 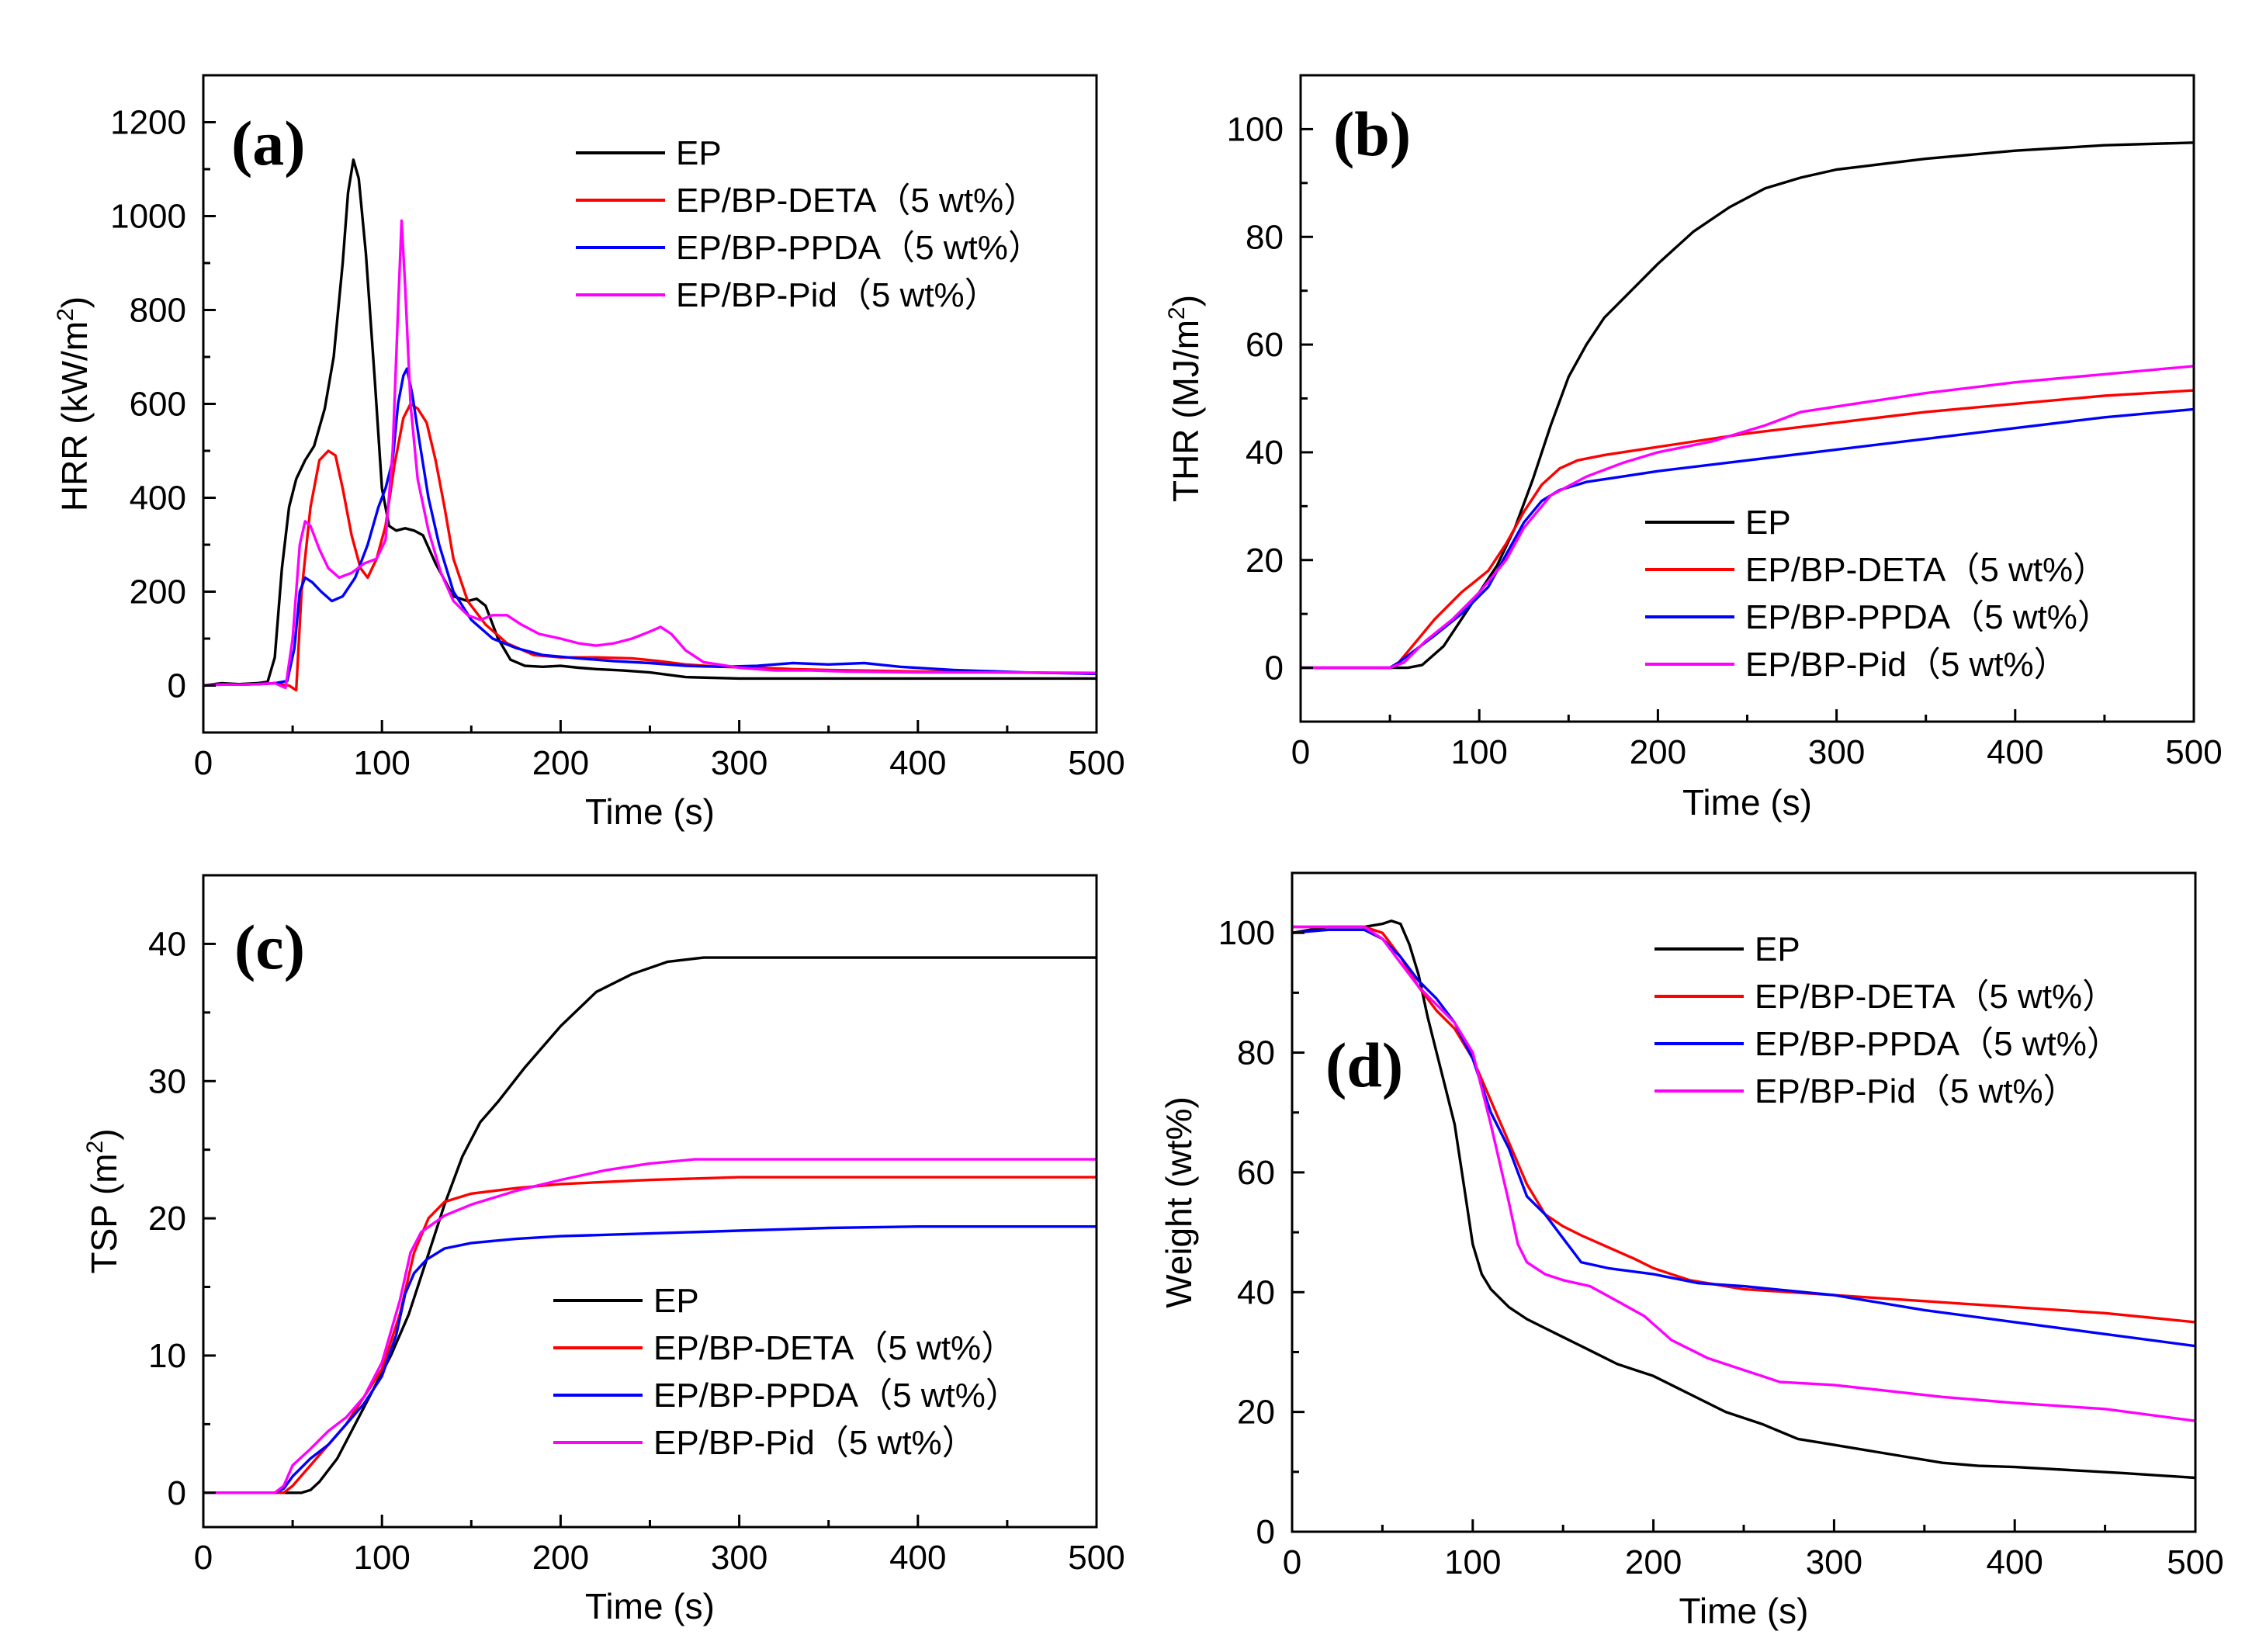 What do you see at coordinates (1185, 398) in the screenshot?
I see `y-axis-label: THR (MJ/m2)` at bounding box center [1185, 398].